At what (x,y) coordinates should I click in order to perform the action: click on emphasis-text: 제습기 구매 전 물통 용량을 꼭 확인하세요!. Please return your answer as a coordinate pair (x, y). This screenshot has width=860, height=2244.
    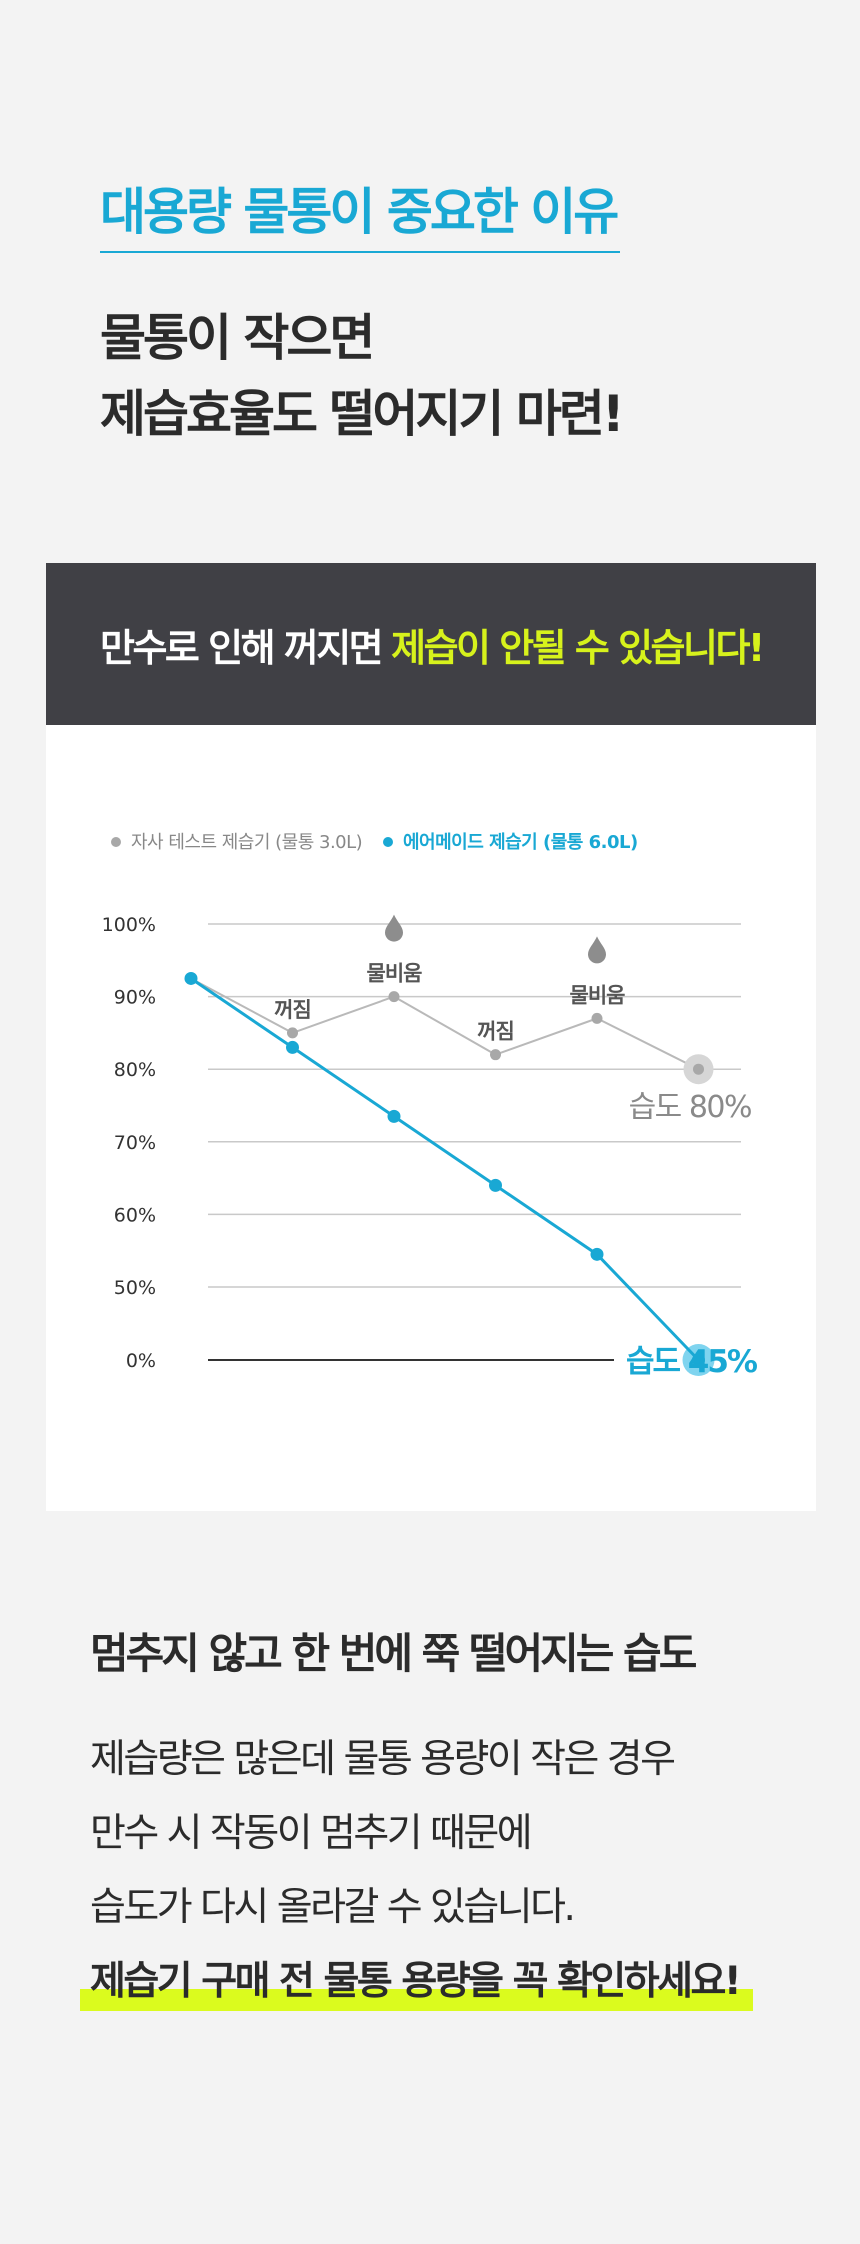
    Looking at the image, I should click on (416, 1981).